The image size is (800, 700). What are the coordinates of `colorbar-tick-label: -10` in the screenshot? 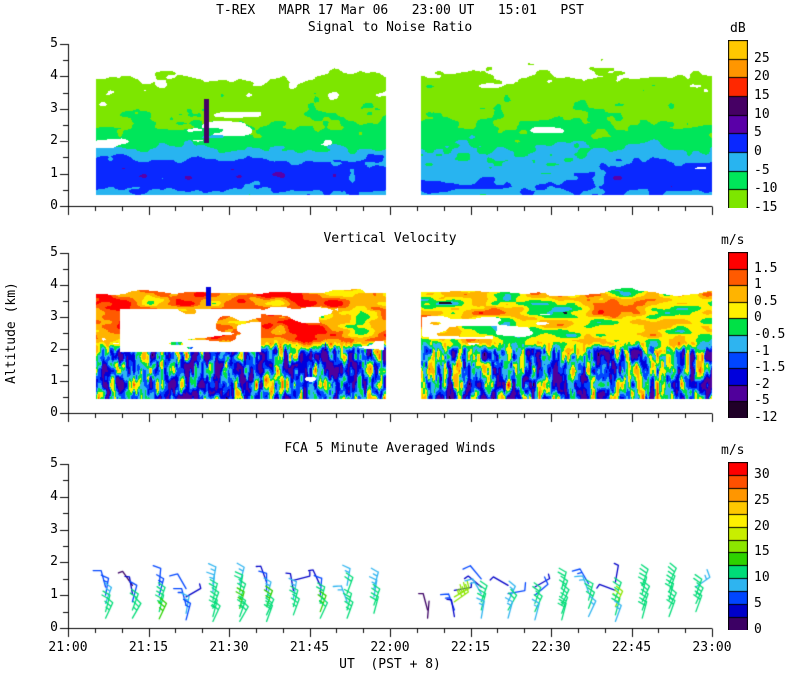 It's located at (766, 189).